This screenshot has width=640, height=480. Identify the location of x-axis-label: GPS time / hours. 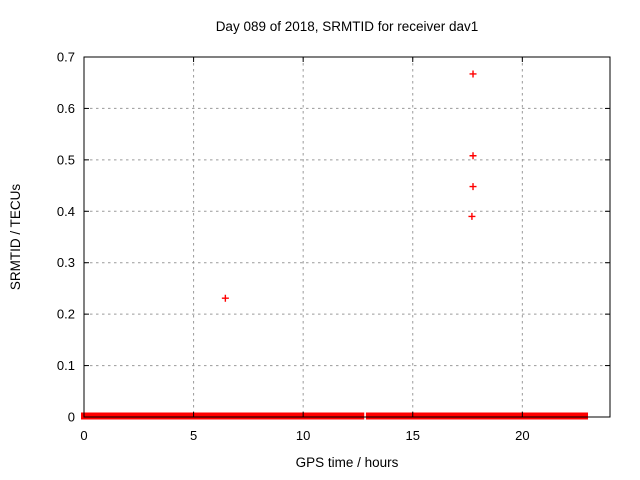
(347, 462).